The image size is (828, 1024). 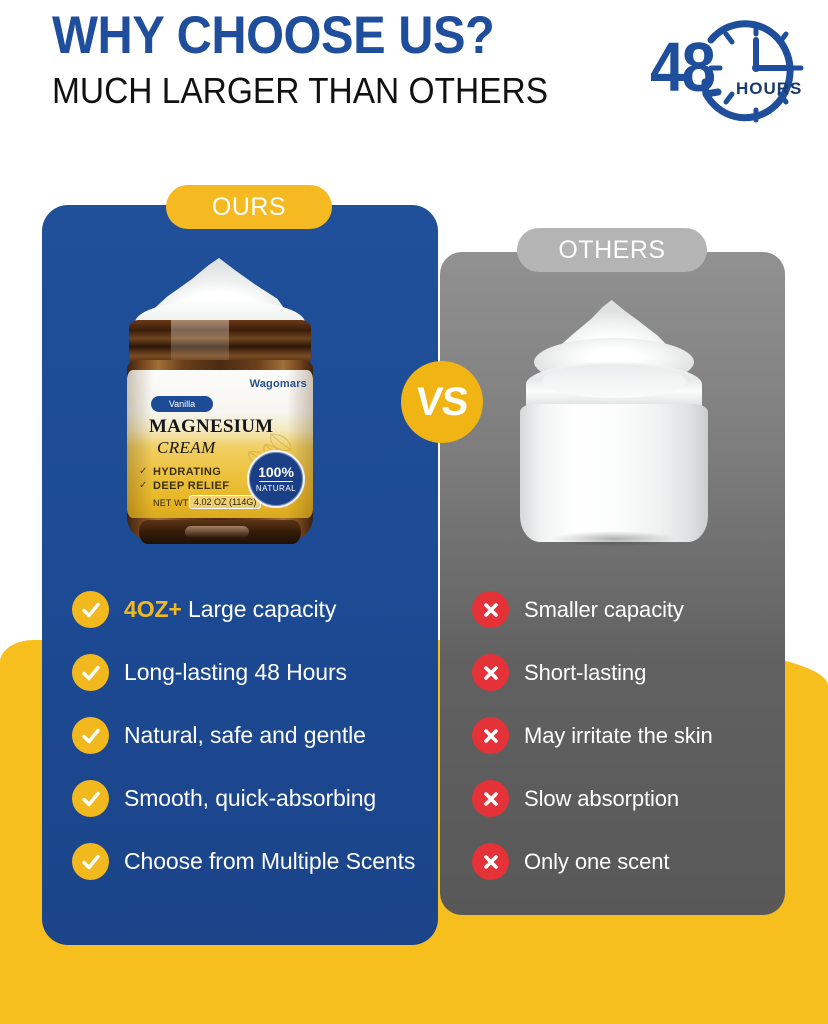 I want to click on flavor-text: Vanilla, so click(x=182, y=404).